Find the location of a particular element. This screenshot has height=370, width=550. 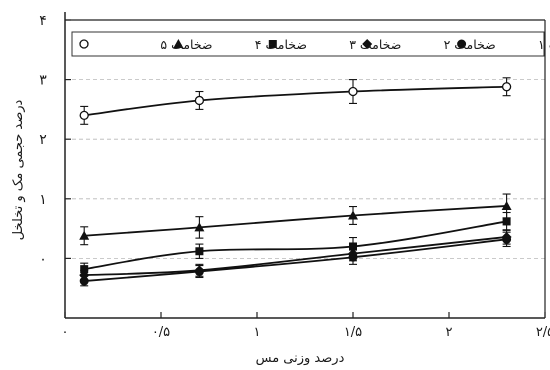

x-tick-label: ١/۵ is located at coordinates (353, 332).